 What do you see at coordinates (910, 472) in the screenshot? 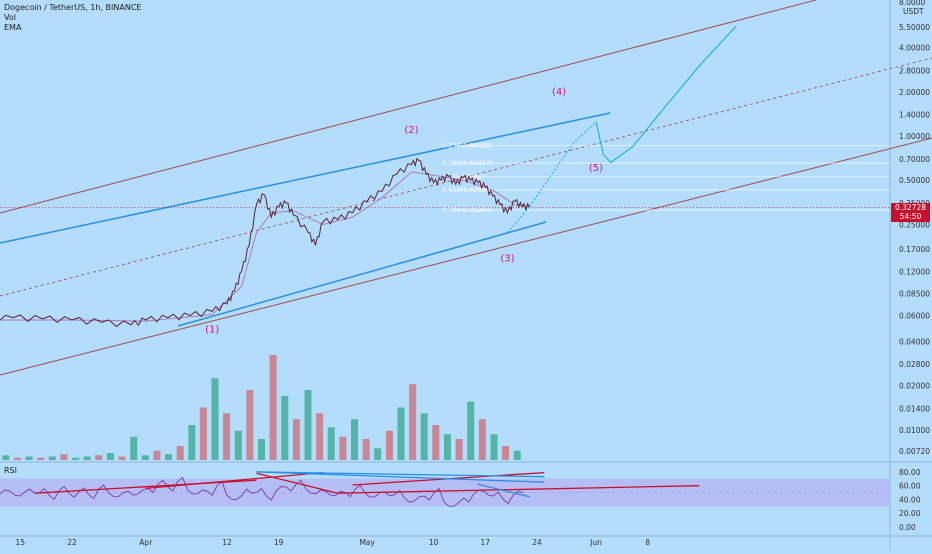
I see `rsi-axis-tick: 80.00` at bounding box center [910, 472].